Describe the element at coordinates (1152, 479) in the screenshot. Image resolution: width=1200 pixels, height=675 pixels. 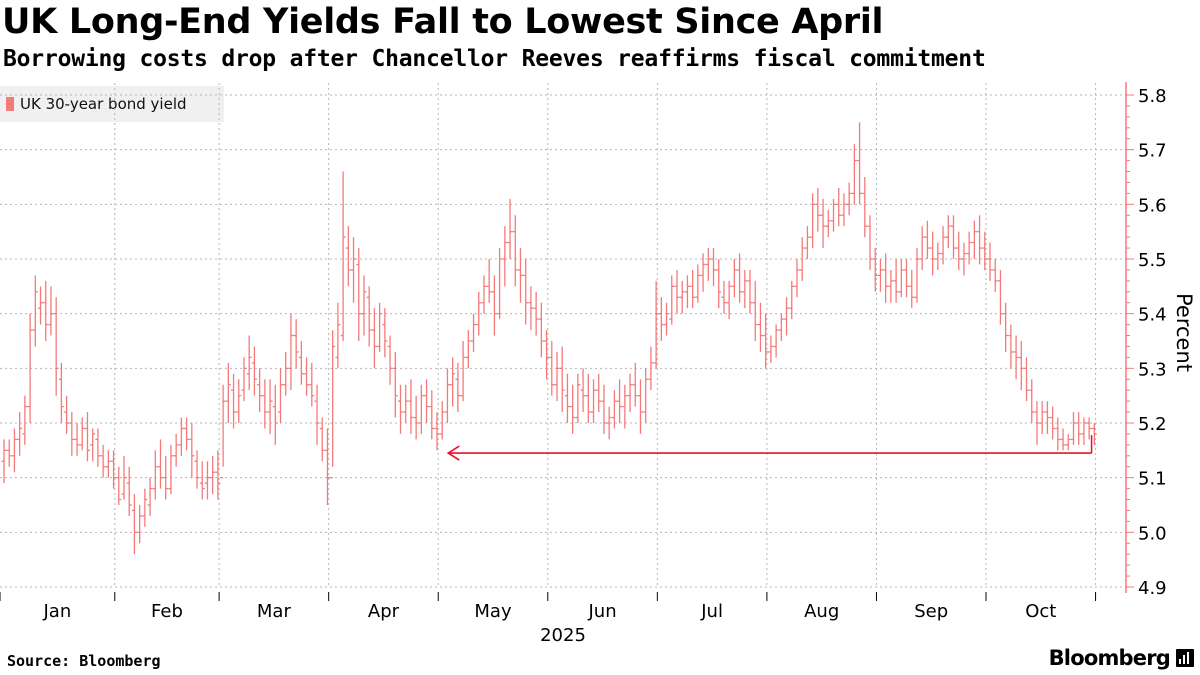
I see `y-tick-label: 5.1` at that location.